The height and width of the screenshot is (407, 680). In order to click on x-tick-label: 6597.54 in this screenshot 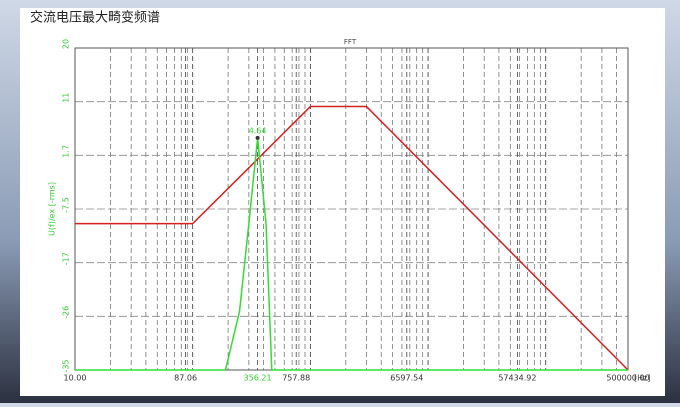, I will do `click(406, 378)`.